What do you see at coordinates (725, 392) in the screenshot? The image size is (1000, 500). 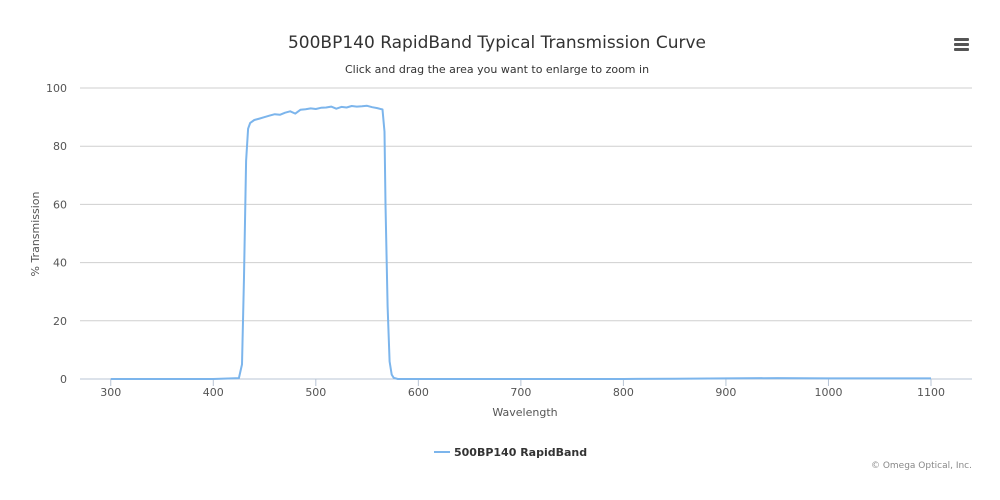 I see `x-tick-label: 900` at bounding box center [725, 392].